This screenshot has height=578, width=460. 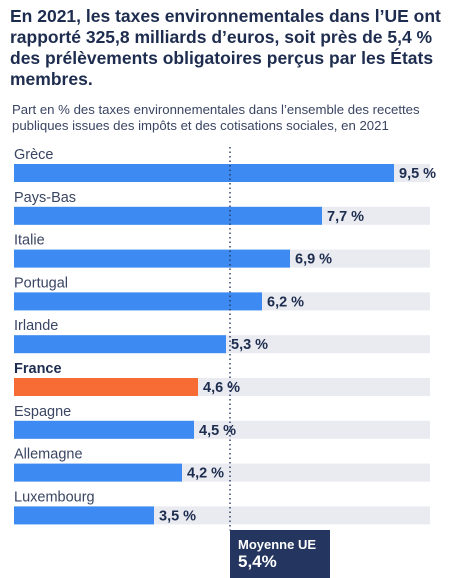 I want to click on eu-average-value: 5,4%, so click(x=257, y=562).